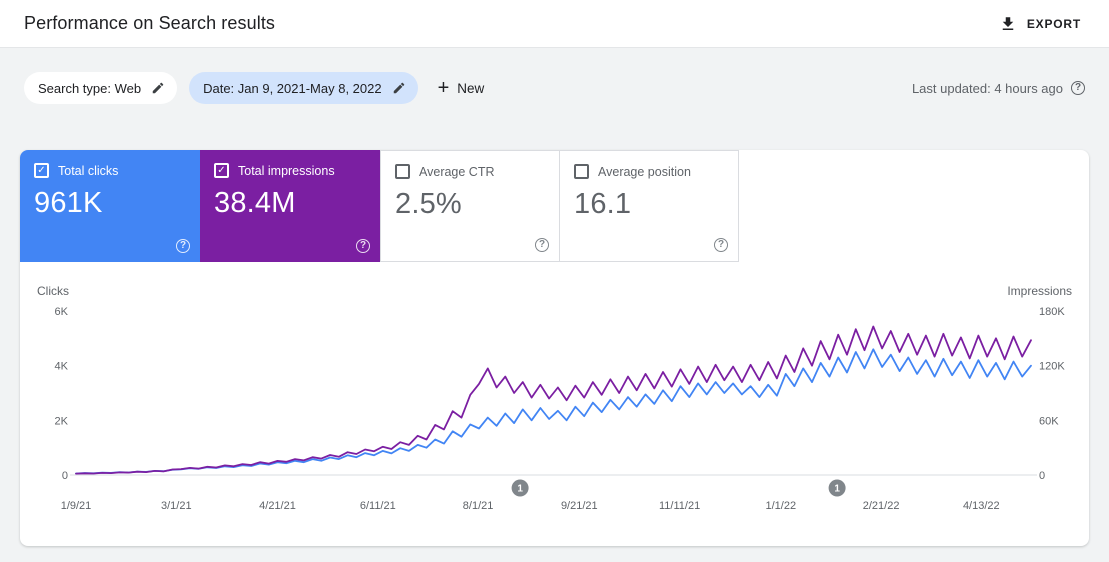  I want to click on svg-text: 8/1/21, so click(478, 506).